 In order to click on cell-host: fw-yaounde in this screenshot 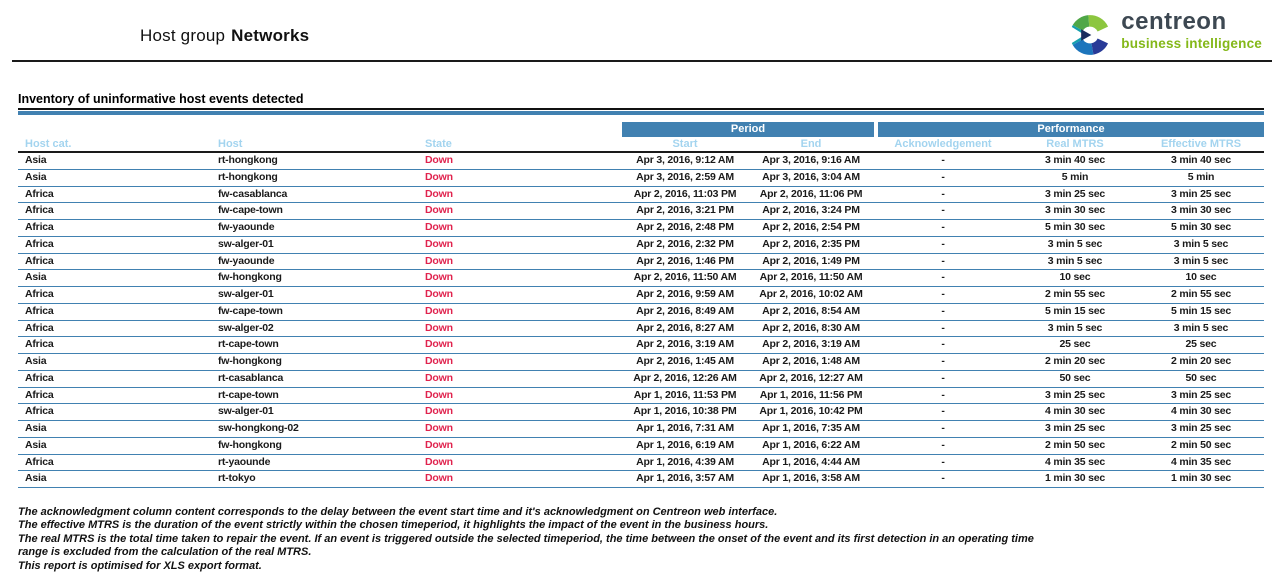, I will do `click(246, 260)`.